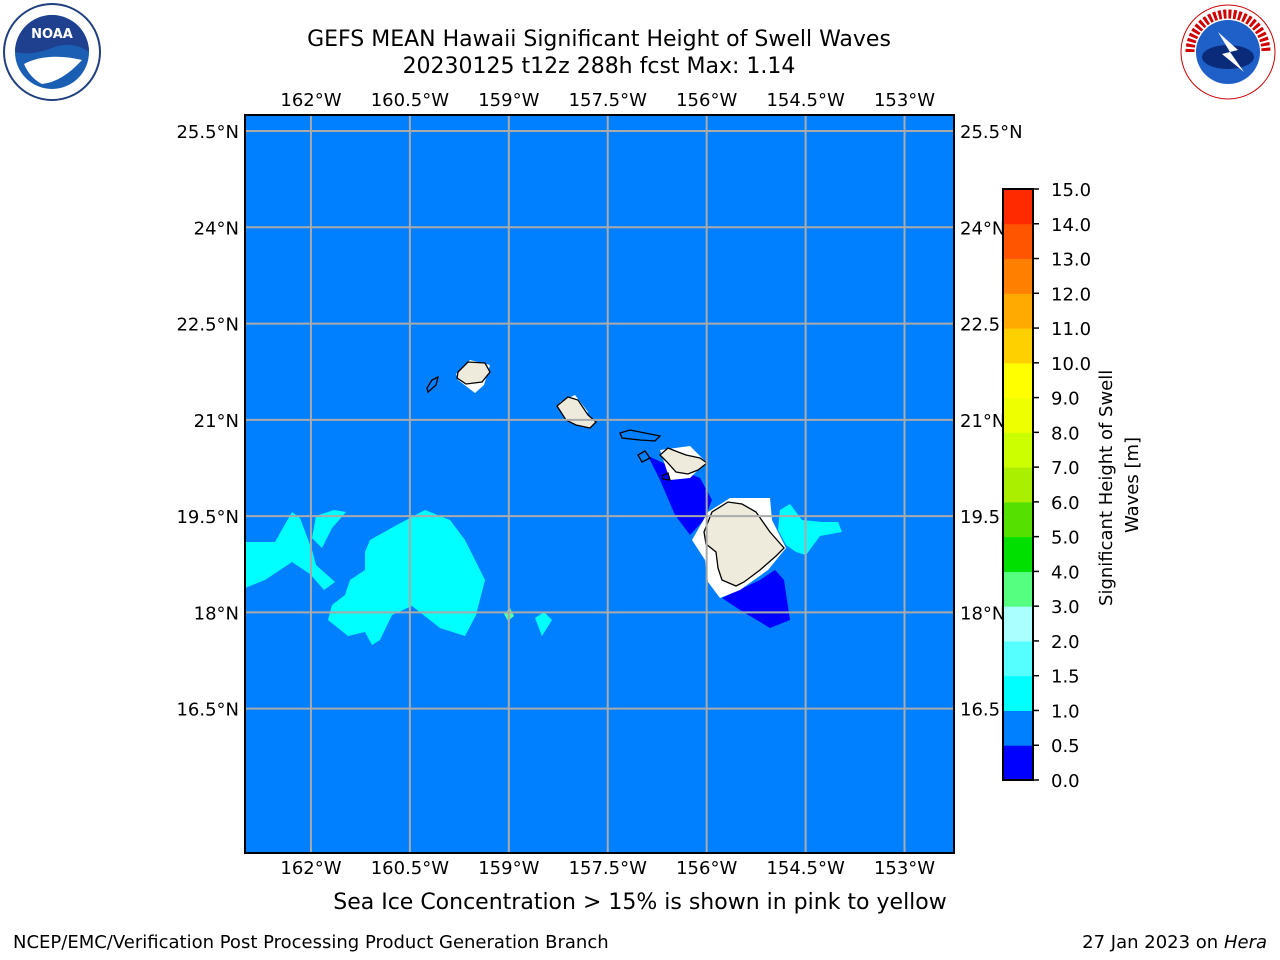 The image size is (1280, 960). Describe the element at coordinates (1065, 399) in the screenshot. I see `colorbar-tick-label: 9.0` at that location.